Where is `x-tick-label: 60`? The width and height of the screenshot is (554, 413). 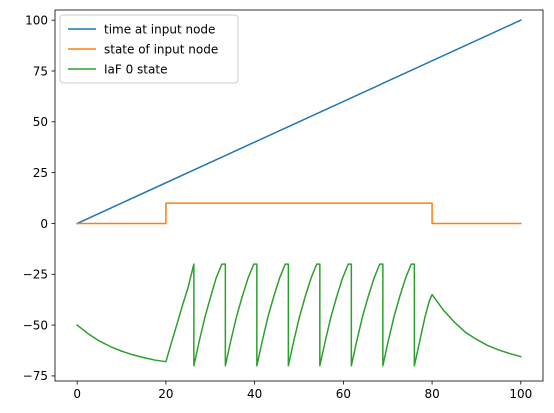
x-tick-label: 60 is located at coordinates (343, 394).